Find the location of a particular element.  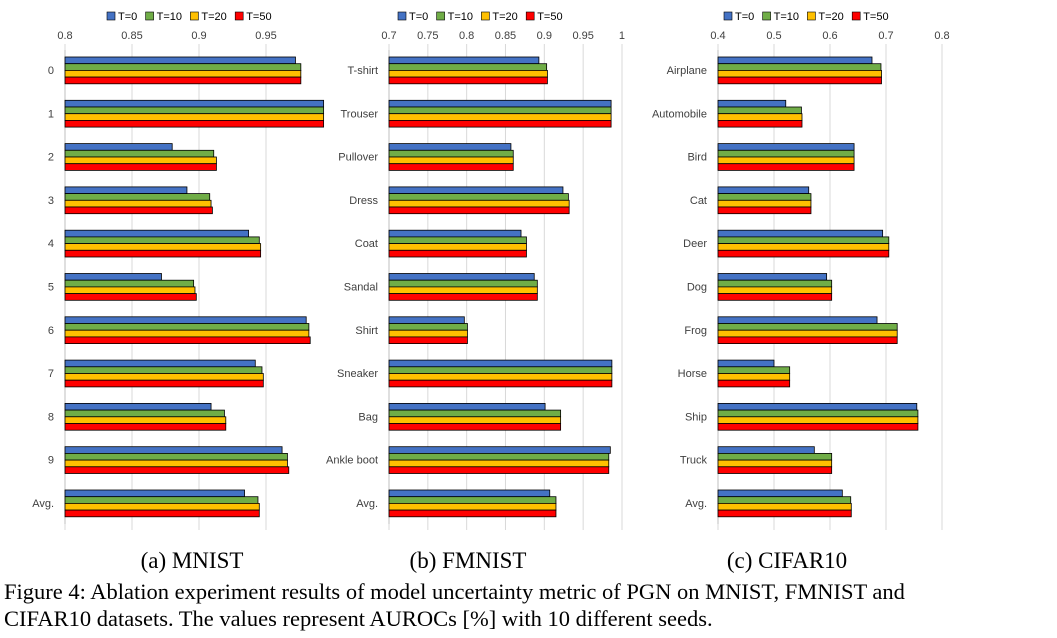

x-tick-label: 0.5 is located at coordinates (773, 36).